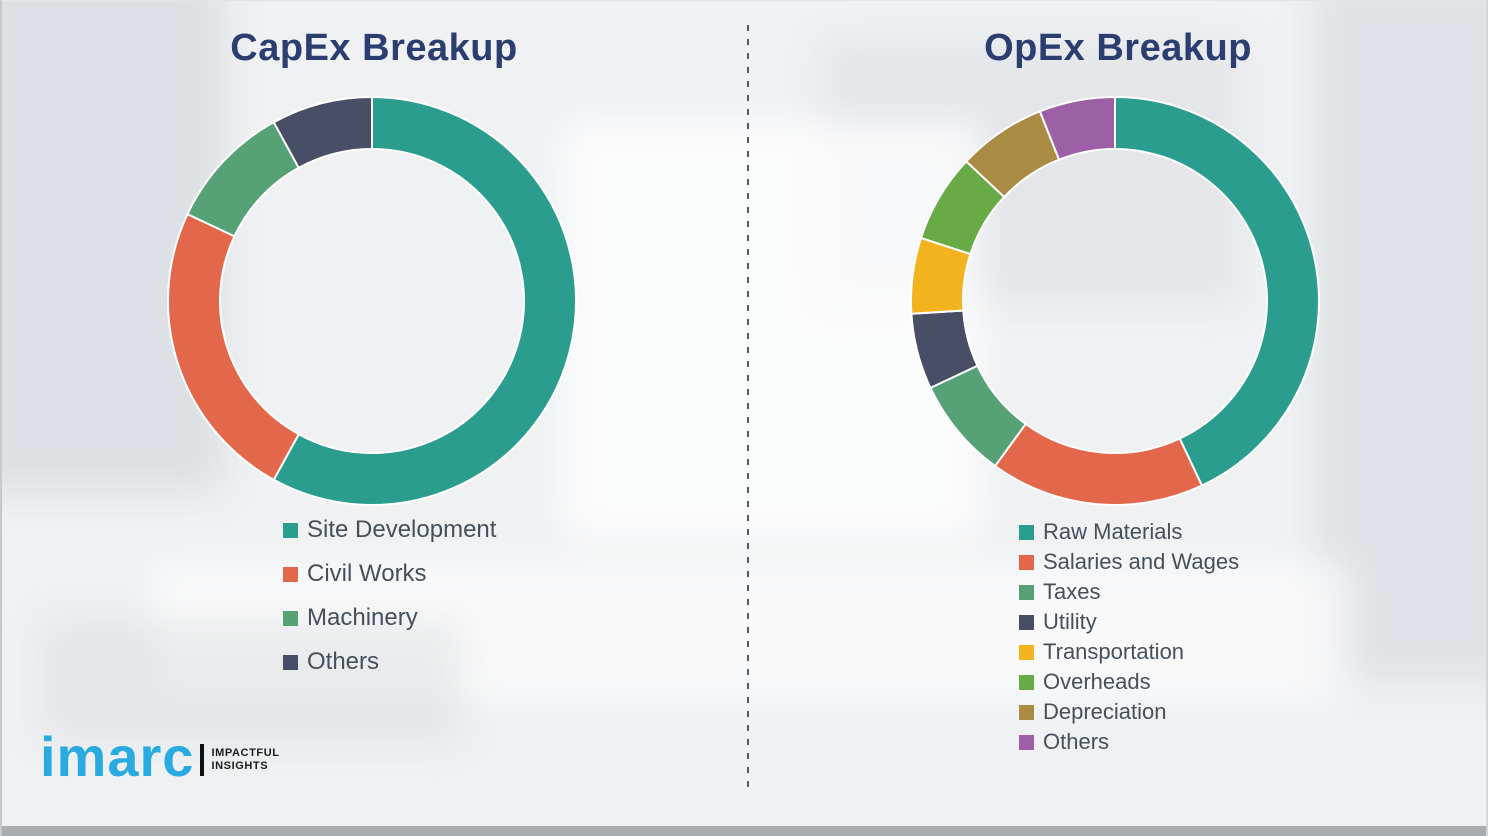 The height and width of the screenshot is (836, 1488). I want to click on legend-label: Taxes, so click(1072, 591).